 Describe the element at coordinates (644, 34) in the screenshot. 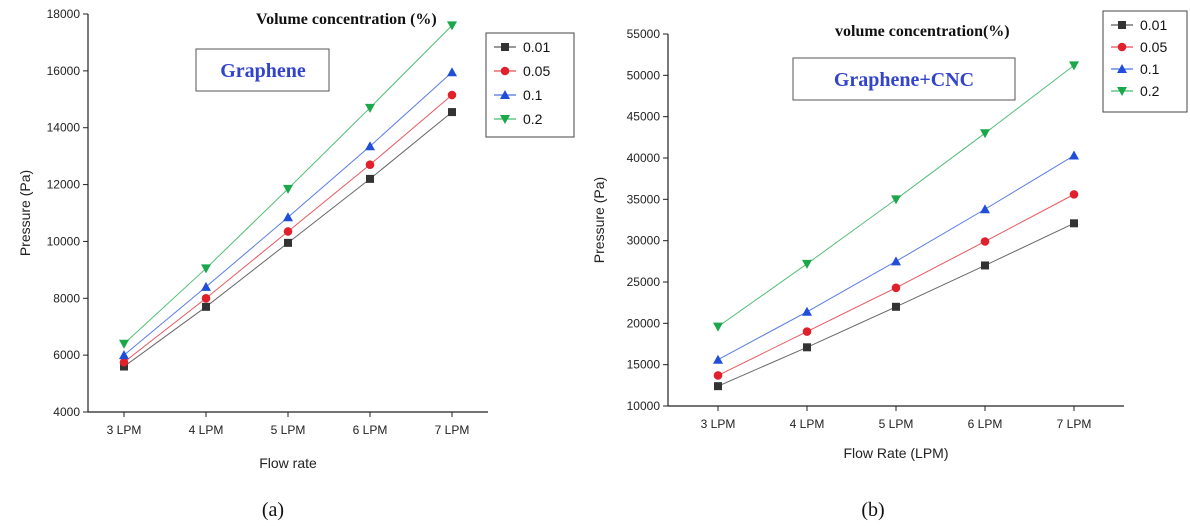

I see `y-tick-label: 55000` at that location.